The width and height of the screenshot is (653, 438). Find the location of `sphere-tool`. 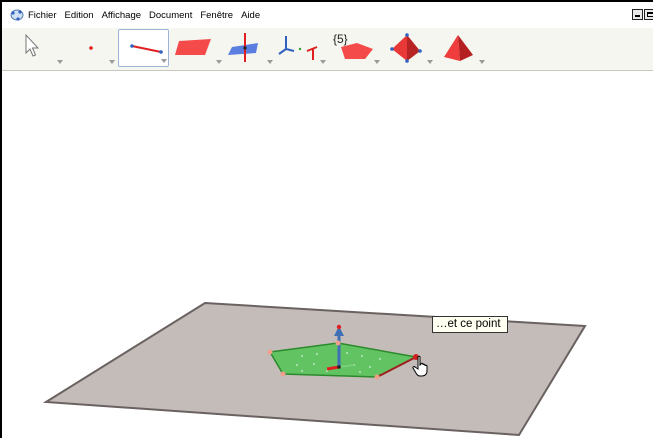

sphere-tool is located at coordinates (408, 48).